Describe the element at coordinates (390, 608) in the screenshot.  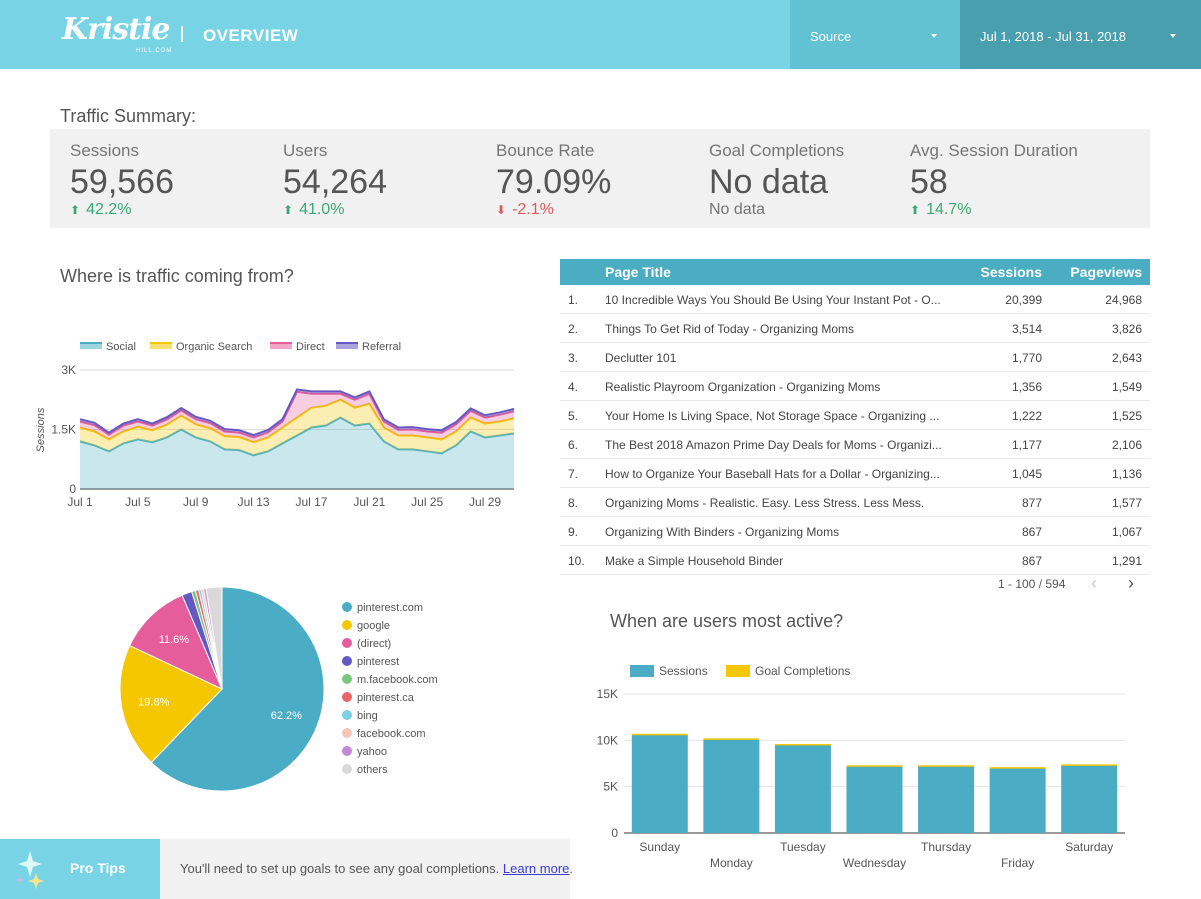
I see `legend-label: pinterest.com` at that location.